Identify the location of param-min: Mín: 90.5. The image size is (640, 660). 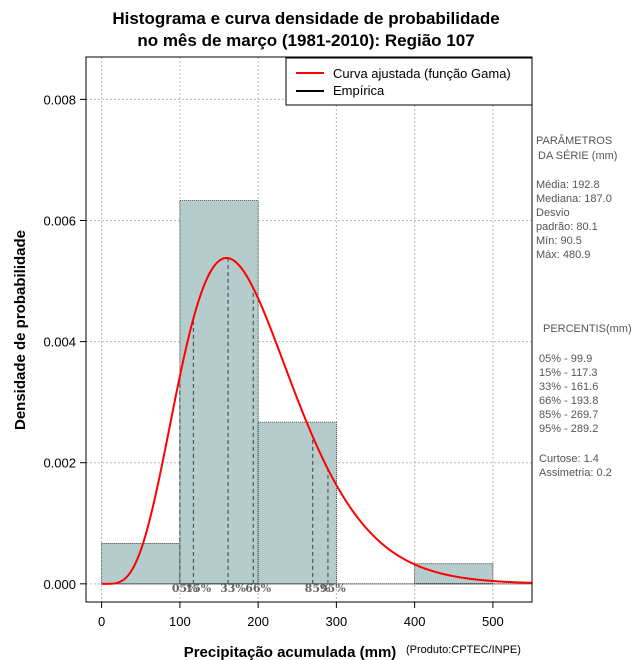
(559, 241).